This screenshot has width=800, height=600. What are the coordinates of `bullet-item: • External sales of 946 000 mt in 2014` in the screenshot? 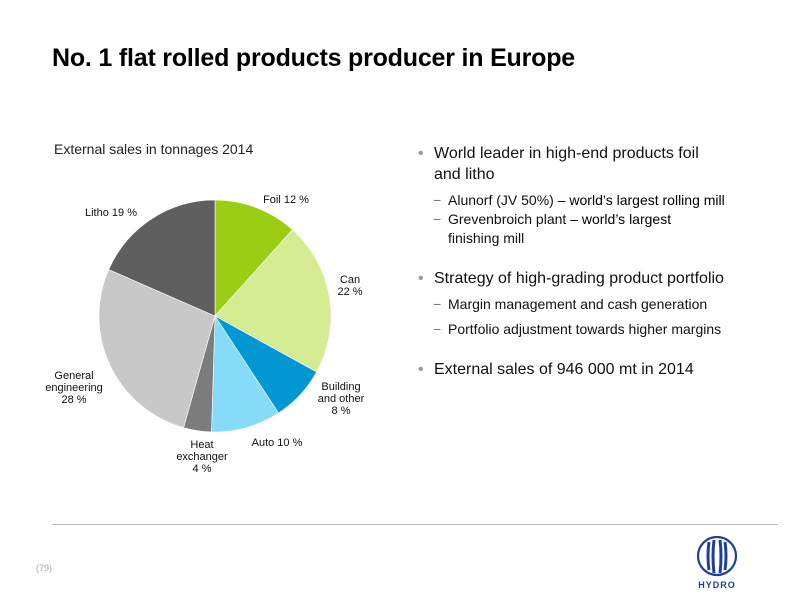 It's located at (593, 369).